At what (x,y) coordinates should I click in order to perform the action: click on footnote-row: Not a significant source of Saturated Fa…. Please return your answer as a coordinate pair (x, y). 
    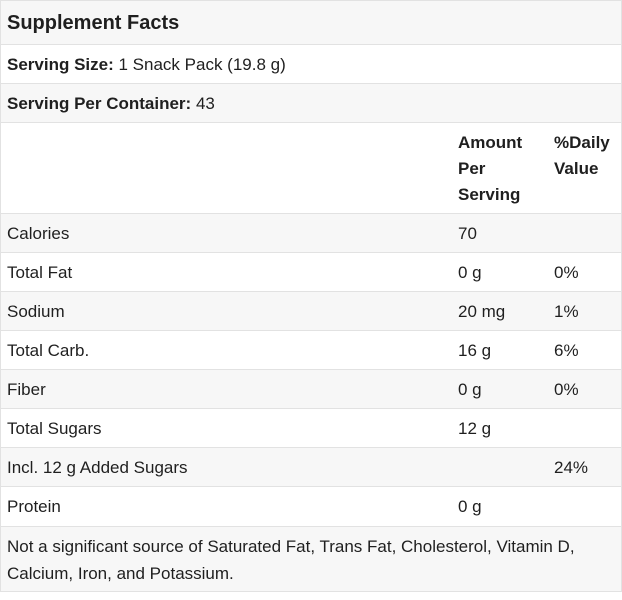
    Looking at the image, I should click on (311, 559).